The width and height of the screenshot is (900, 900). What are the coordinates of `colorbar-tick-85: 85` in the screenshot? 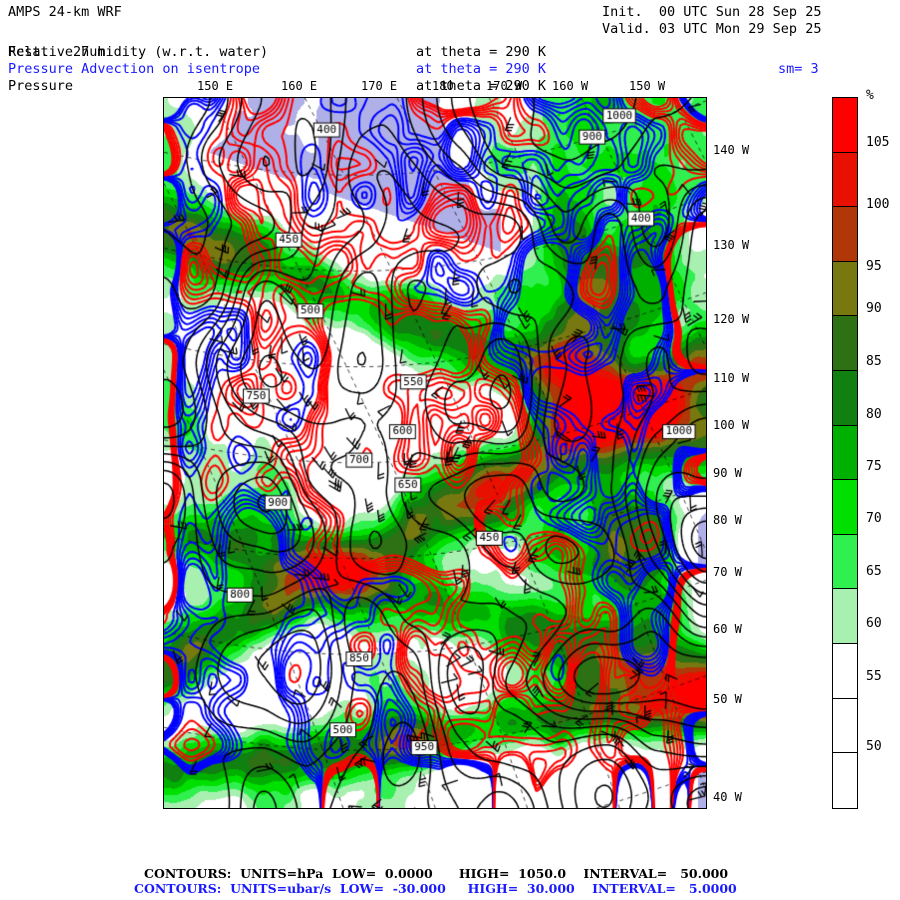 It's located at (874, 361).